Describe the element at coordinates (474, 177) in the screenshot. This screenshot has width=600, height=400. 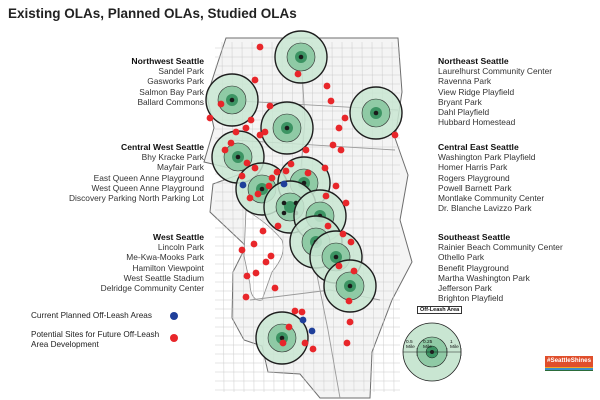
I see `site-name: Rogers Playground` at that location.